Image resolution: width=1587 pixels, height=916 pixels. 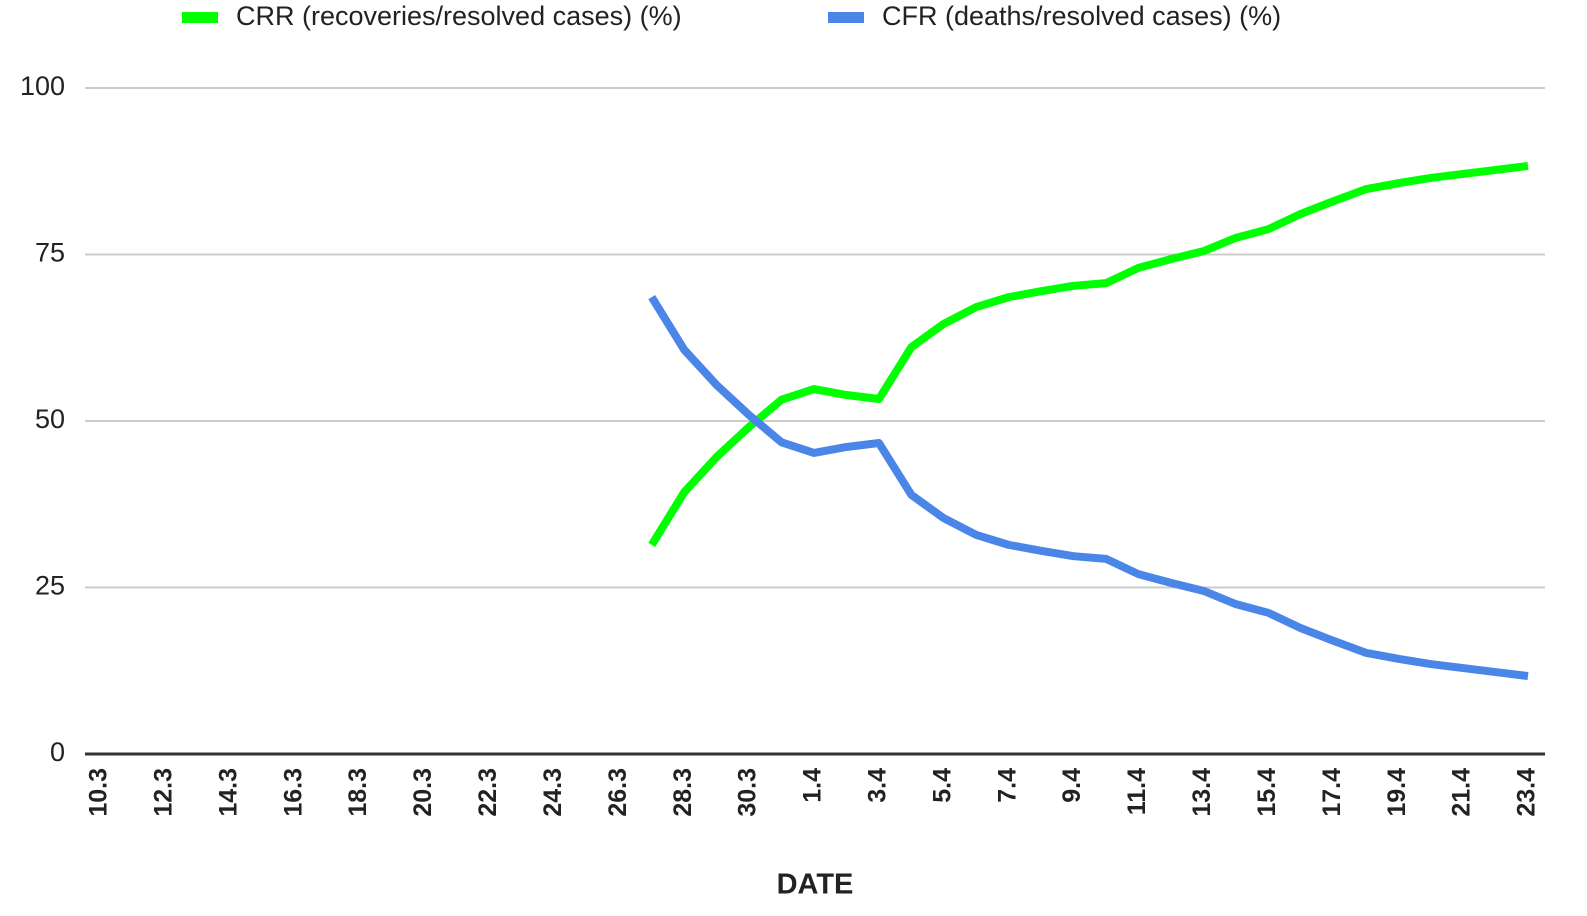 I want to click on x-tick-label: 28.3, so click(x=683, y=792).